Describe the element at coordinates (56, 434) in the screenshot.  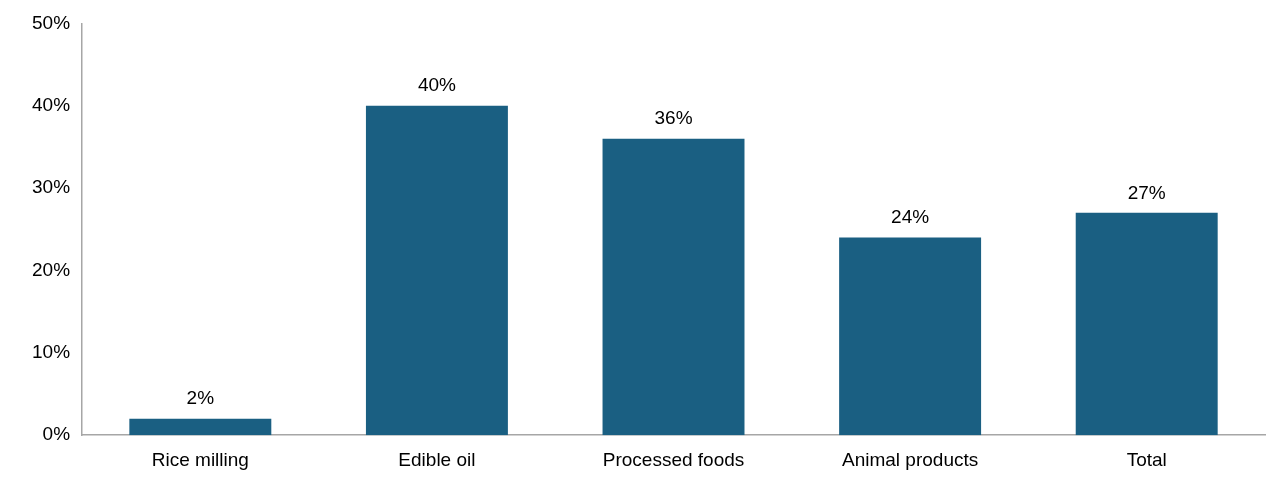
I see `y-tick-label: 0%` at that location.